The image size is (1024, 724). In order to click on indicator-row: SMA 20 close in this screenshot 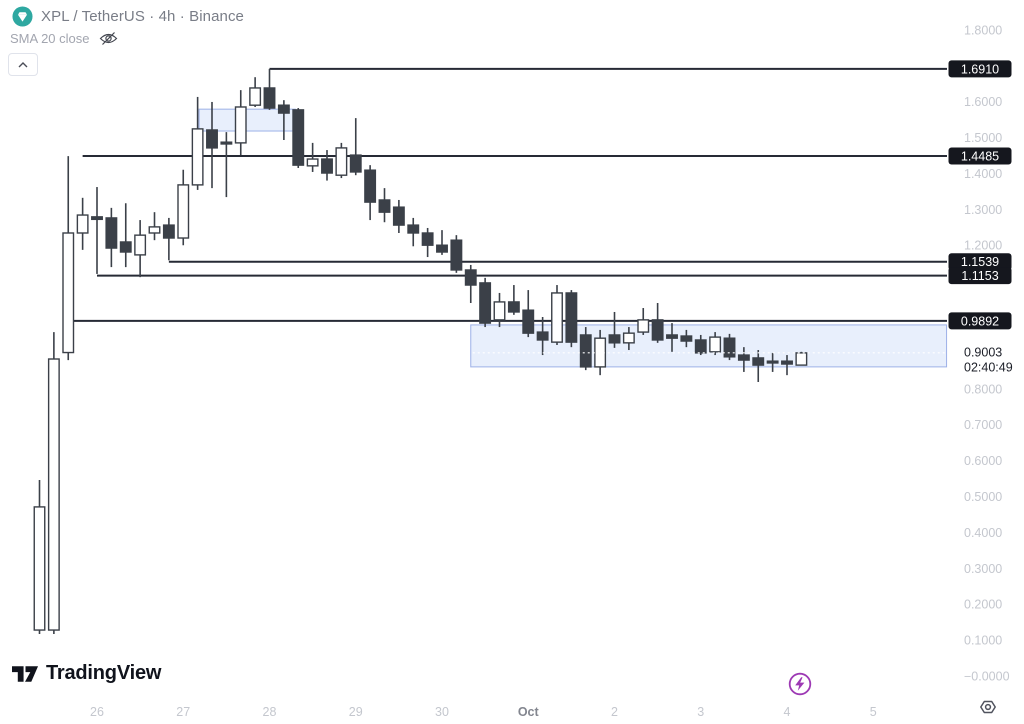, I will do `click(64, 38)`.